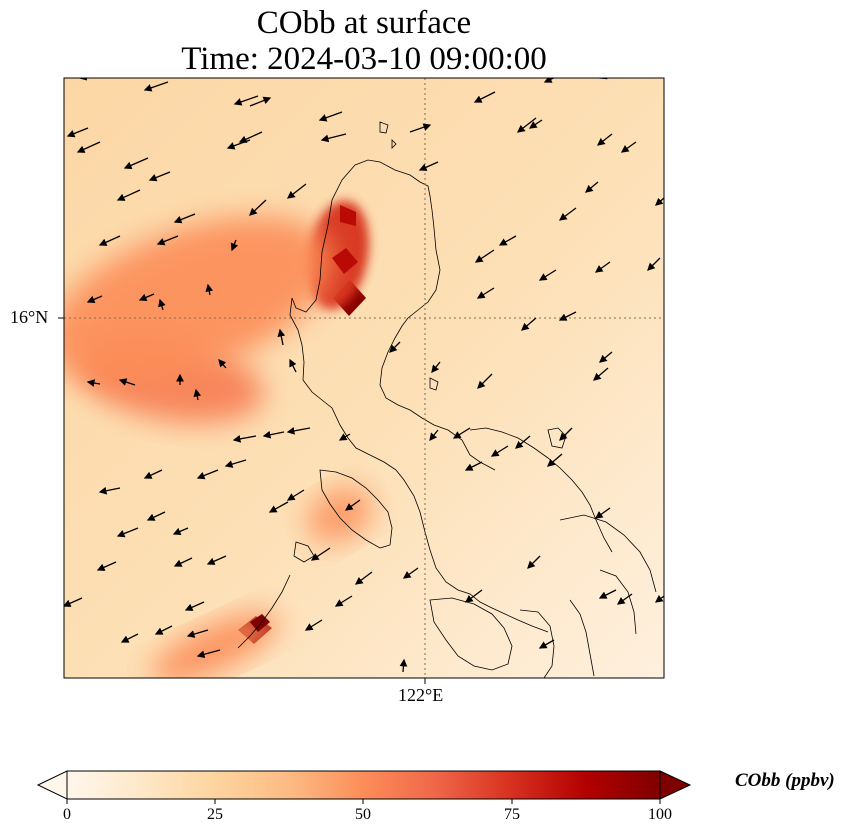 The height and width of the screenshot is (836, 854). I want to click on plume-cell, so click(260, 623).